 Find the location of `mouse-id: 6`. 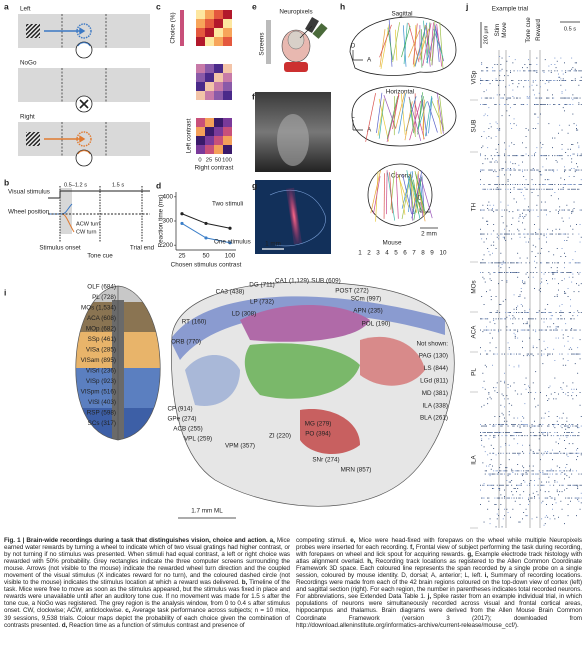

mouse-id: 6 is located at coordinates (405, 253).